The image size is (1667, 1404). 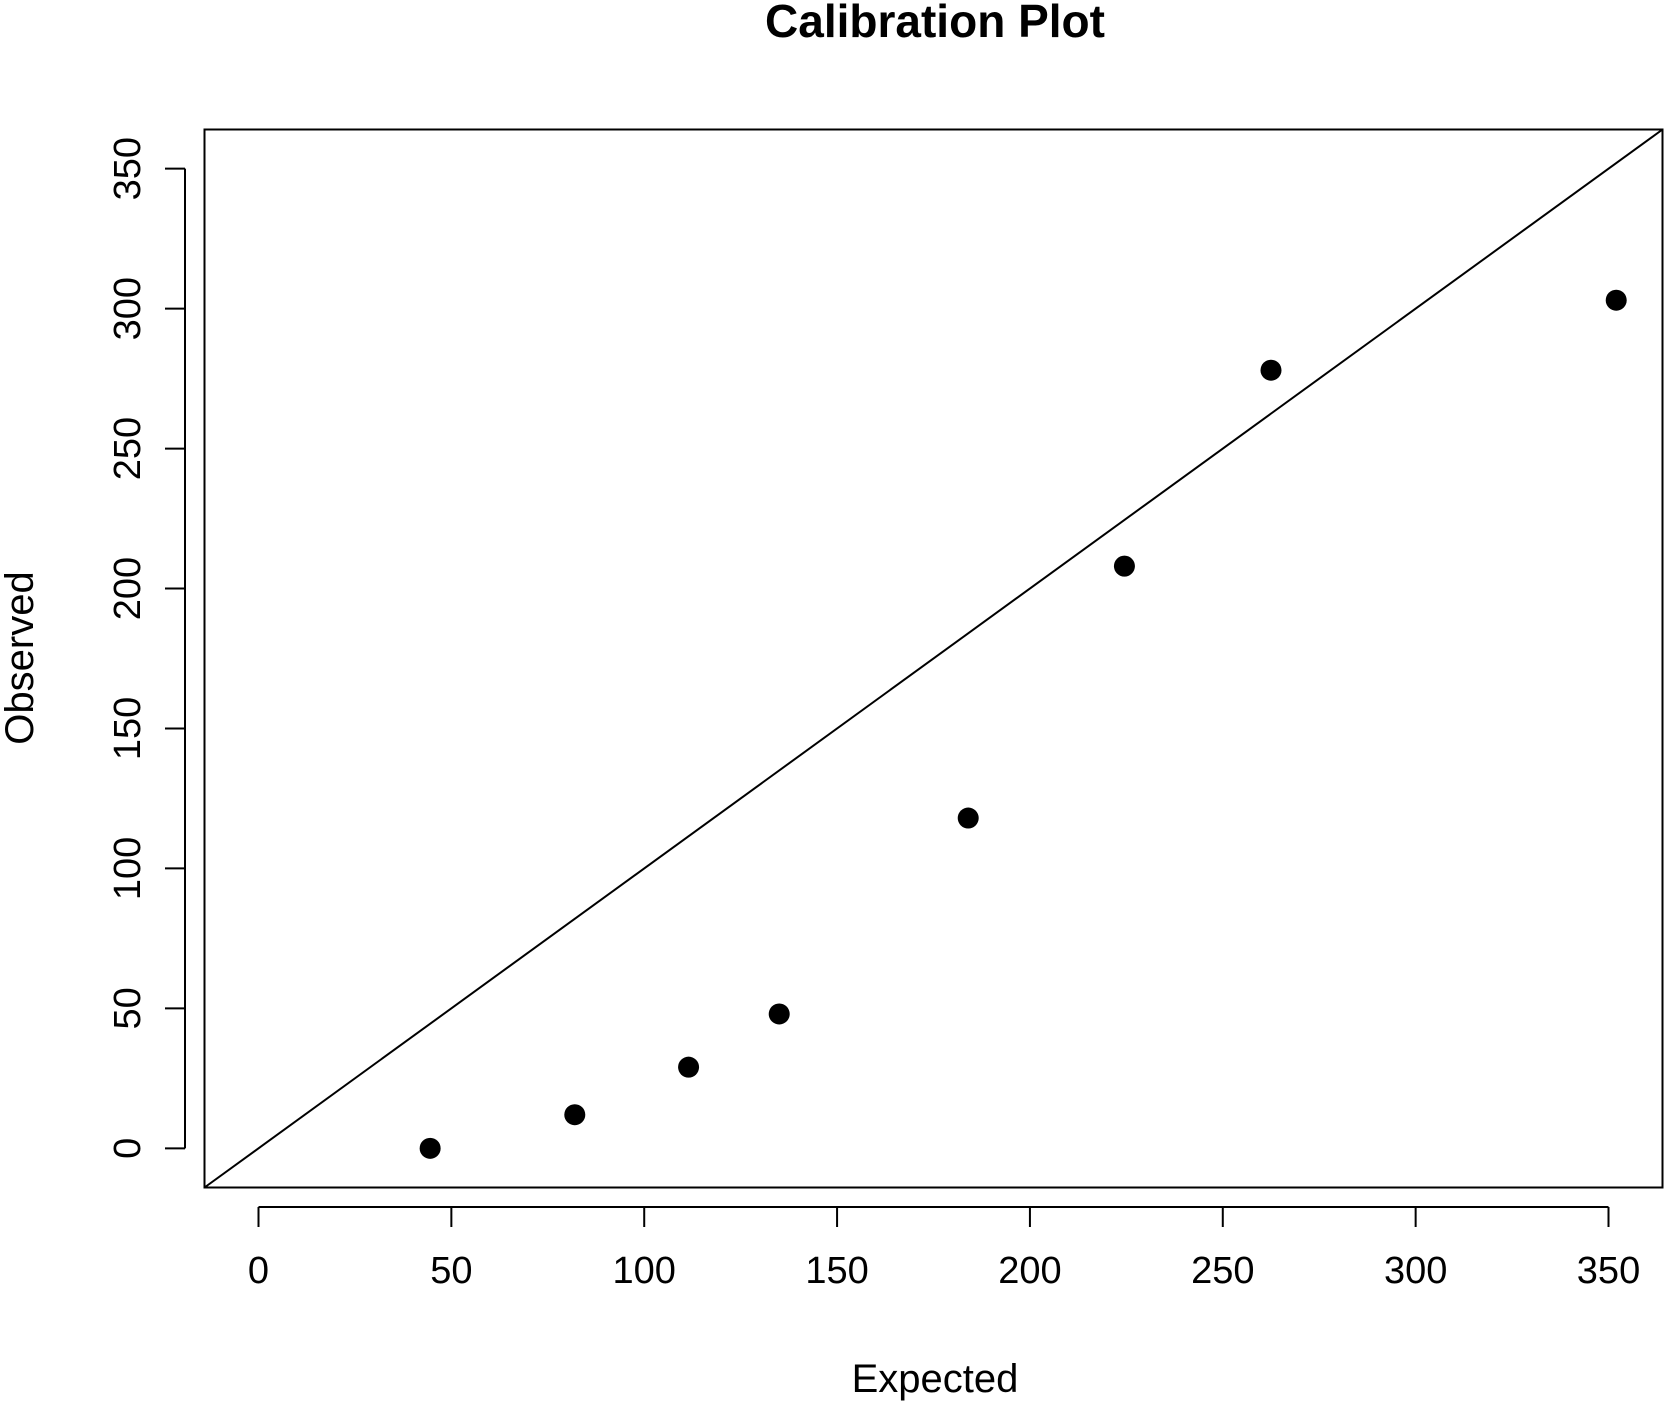 What do you see at coordinates (128, 308) in the screenshot?
I see `y-tick-label: 300` at bounding box center [128, 308].